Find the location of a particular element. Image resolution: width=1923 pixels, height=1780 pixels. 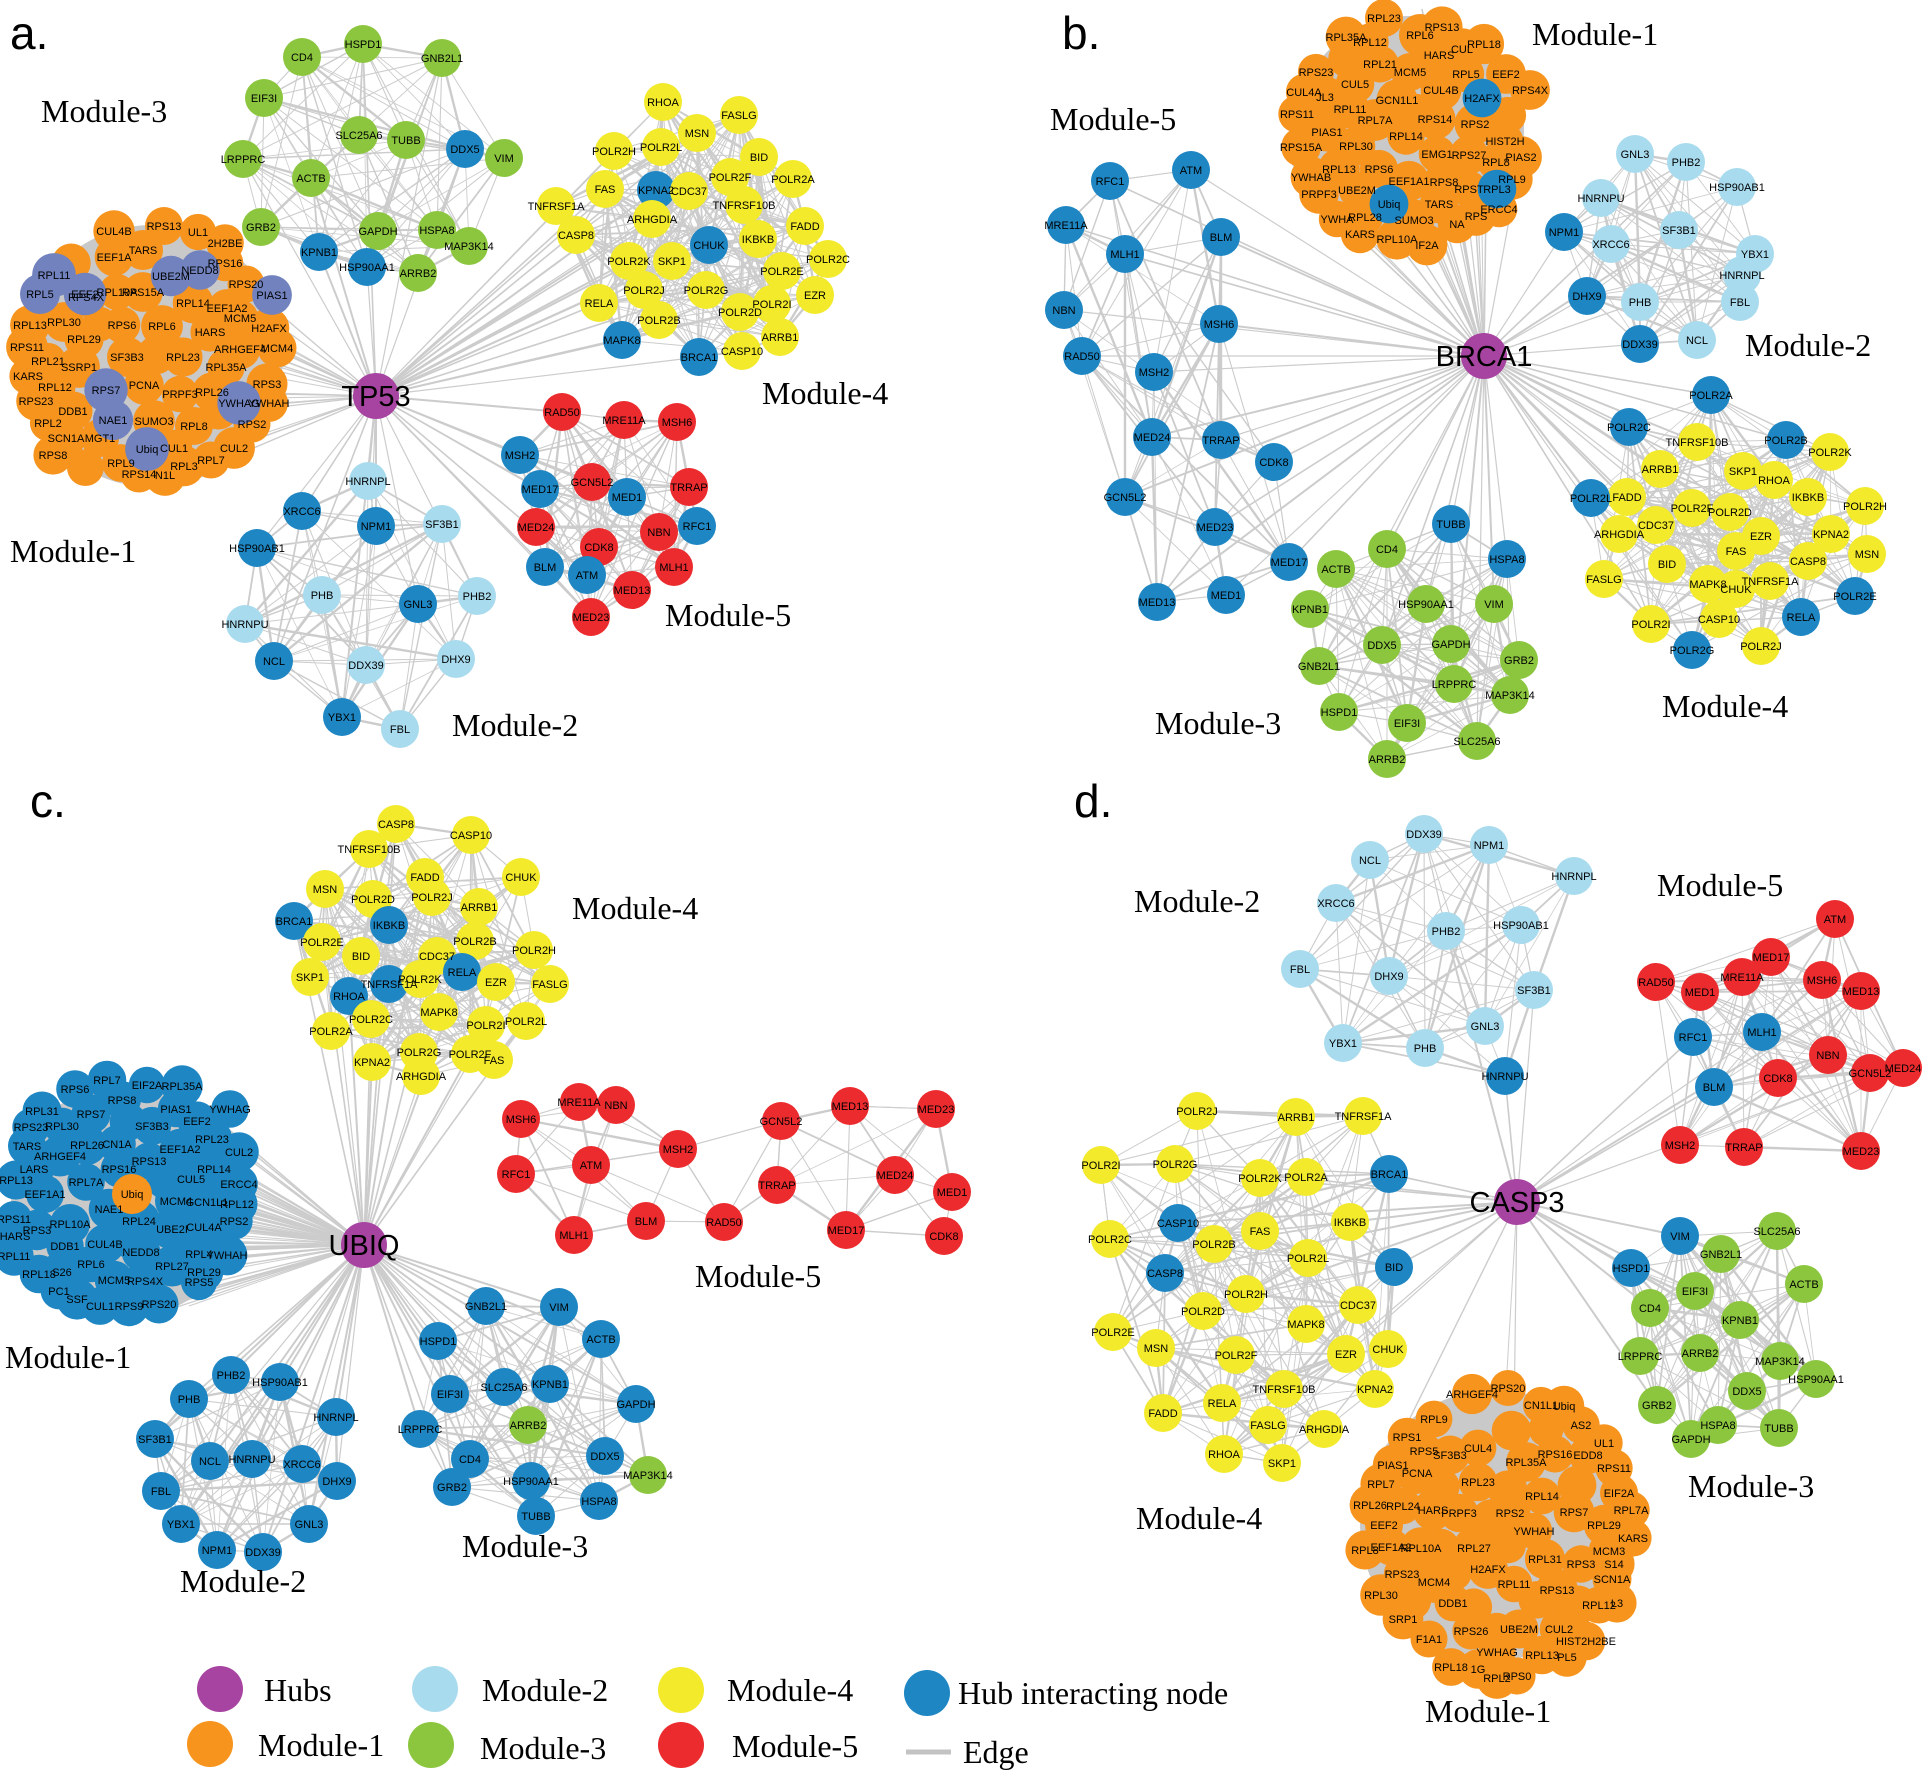

svg-text: HSPD1 is located at coordinates (1339, 713).